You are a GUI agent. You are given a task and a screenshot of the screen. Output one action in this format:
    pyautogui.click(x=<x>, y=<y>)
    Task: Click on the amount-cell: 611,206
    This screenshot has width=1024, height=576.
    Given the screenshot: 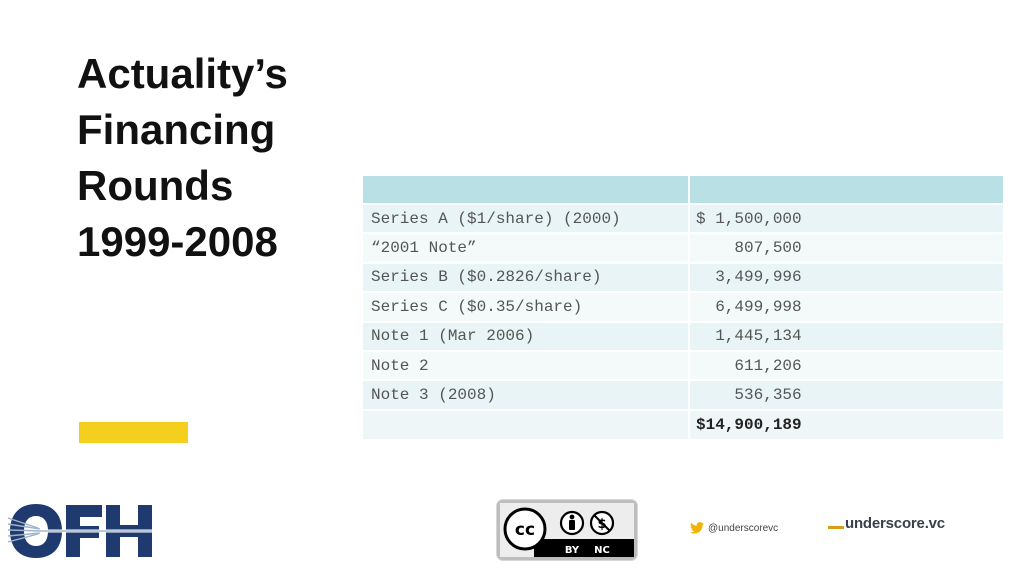 What is the action you would take?
    pyautogui.click(x=846, y=365)
    